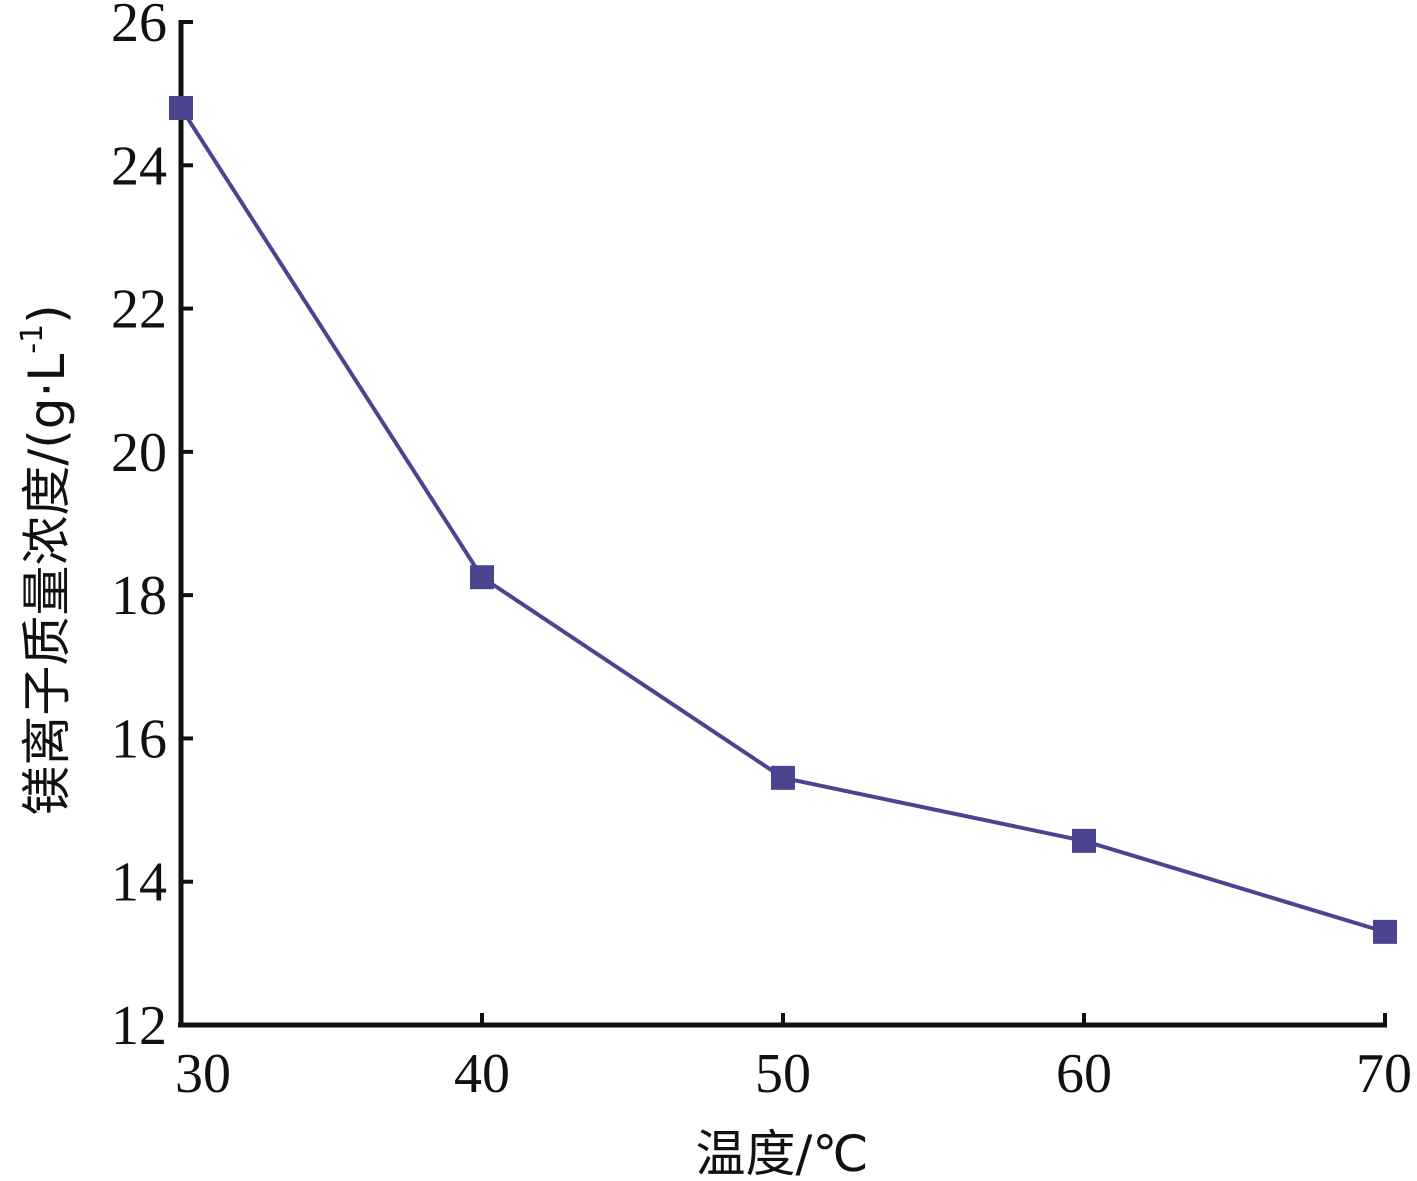 Image resolution: width=1417 pixels, height=1181 pixels. What do you see at coordinates (1084, 1074) in the screenshot?
I see `x-tick-label: 60` at bounding box center [1084, 1074].